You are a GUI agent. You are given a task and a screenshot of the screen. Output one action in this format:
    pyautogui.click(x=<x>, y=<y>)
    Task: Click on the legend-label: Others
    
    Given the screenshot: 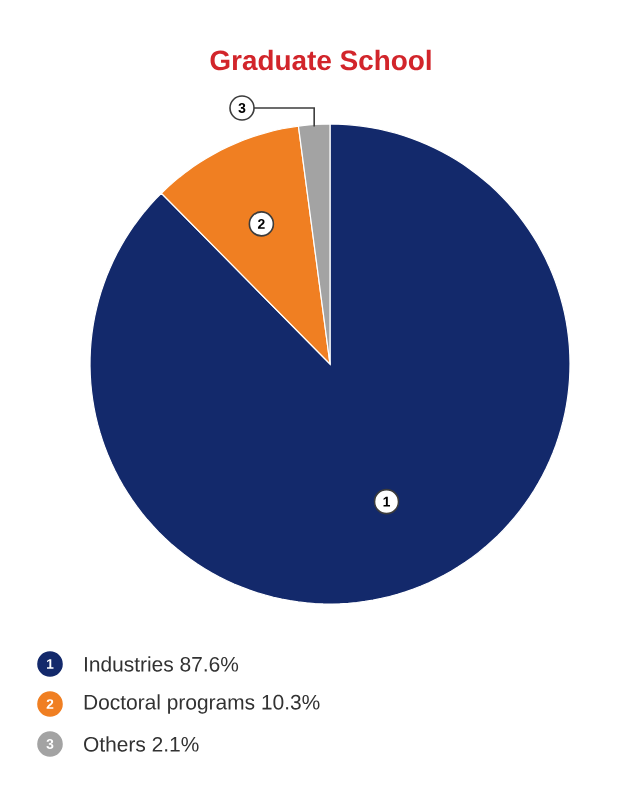 What is the action you would take?
    pyautogui.click(x=115, y=744)
    